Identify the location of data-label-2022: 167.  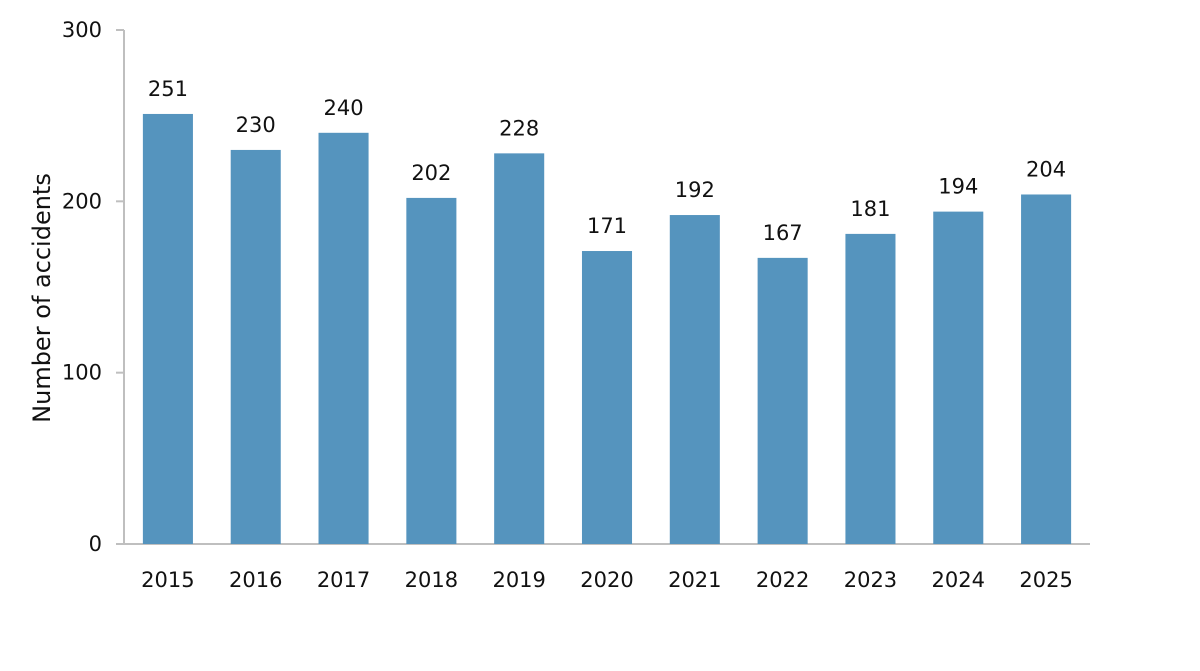
(783, 233).